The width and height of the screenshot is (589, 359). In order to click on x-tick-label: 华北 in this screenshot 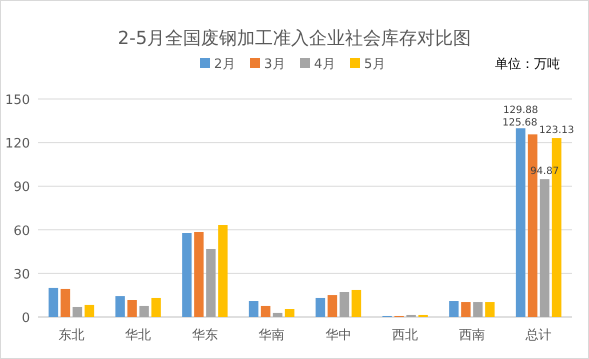, I will do `click(138, 335)`.